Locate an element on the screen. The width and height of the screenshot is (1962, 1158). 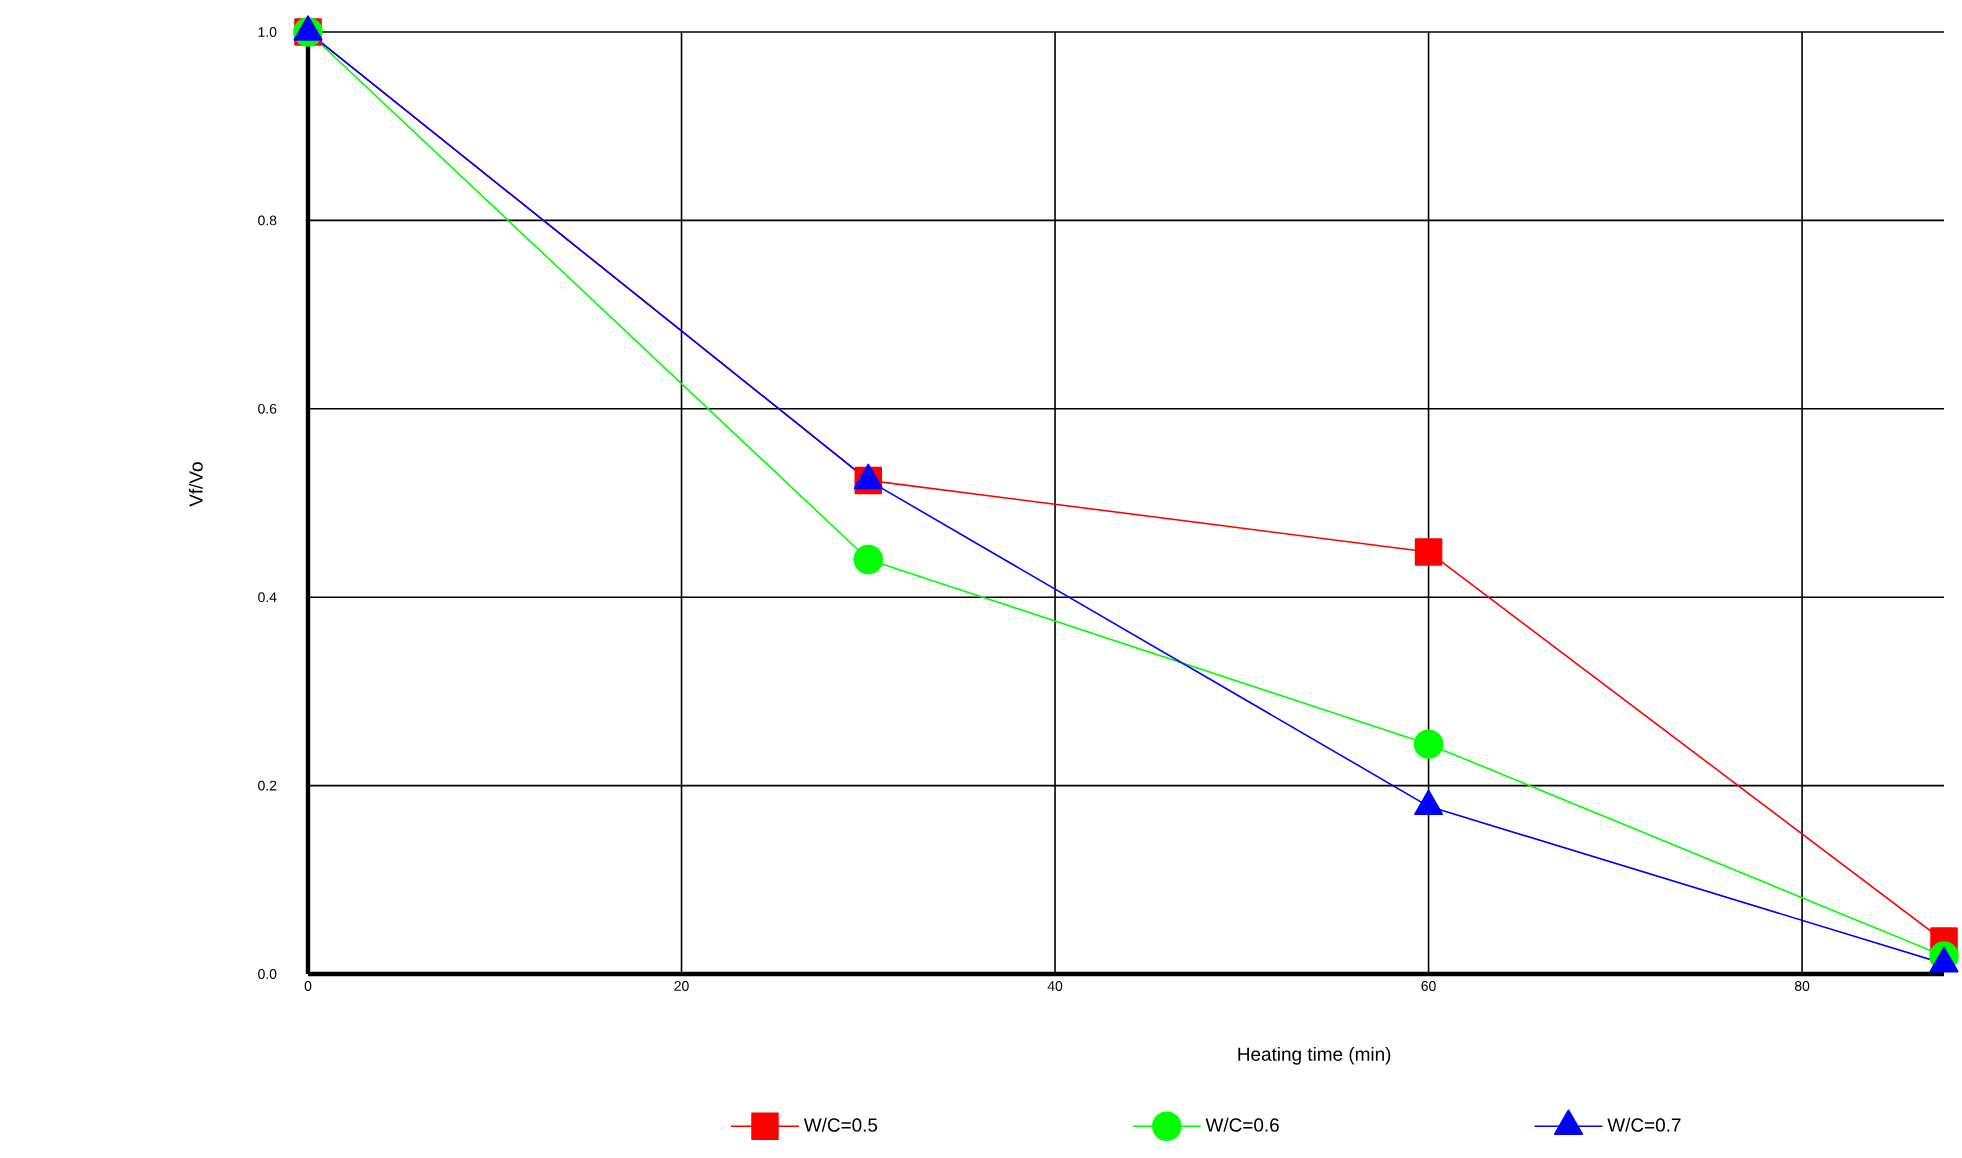
legend-label: W/C=0.5 is located at coordinates (840, 1124).